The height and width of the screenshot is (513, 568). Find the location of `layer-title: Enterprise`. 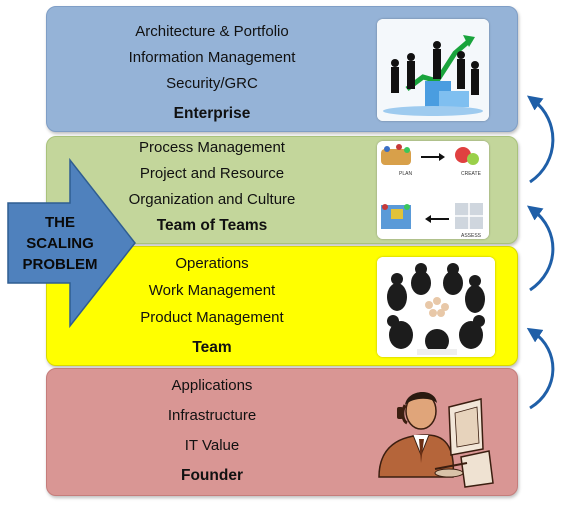

layer-title: Enterprise is located at coordinates (212, 113).